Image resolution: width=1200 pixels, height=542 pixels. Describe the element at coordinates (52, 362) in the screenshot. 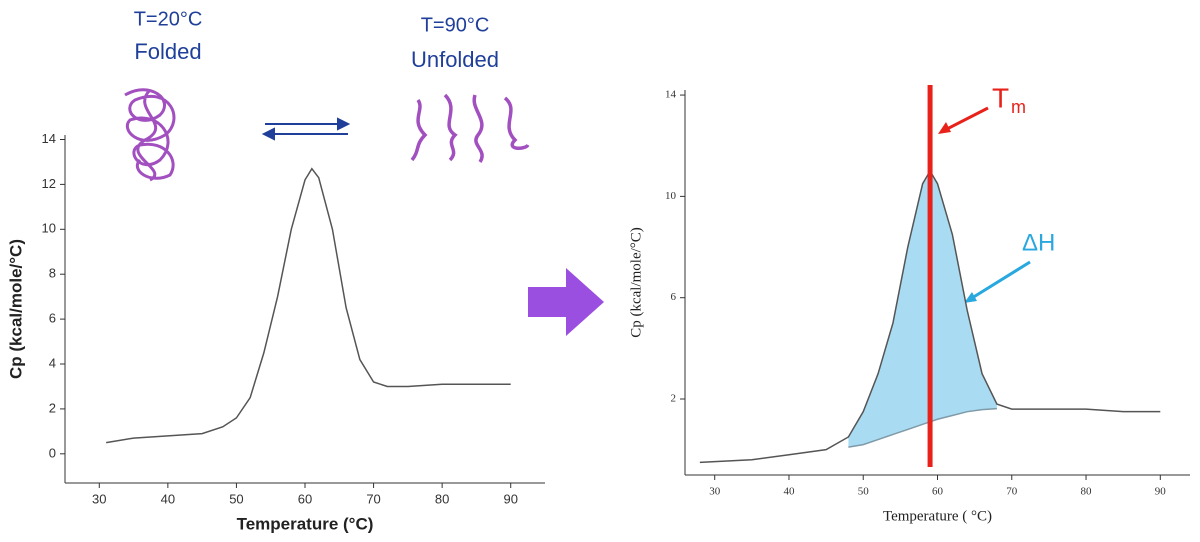

I see `y-tick-label: 4` at that location.